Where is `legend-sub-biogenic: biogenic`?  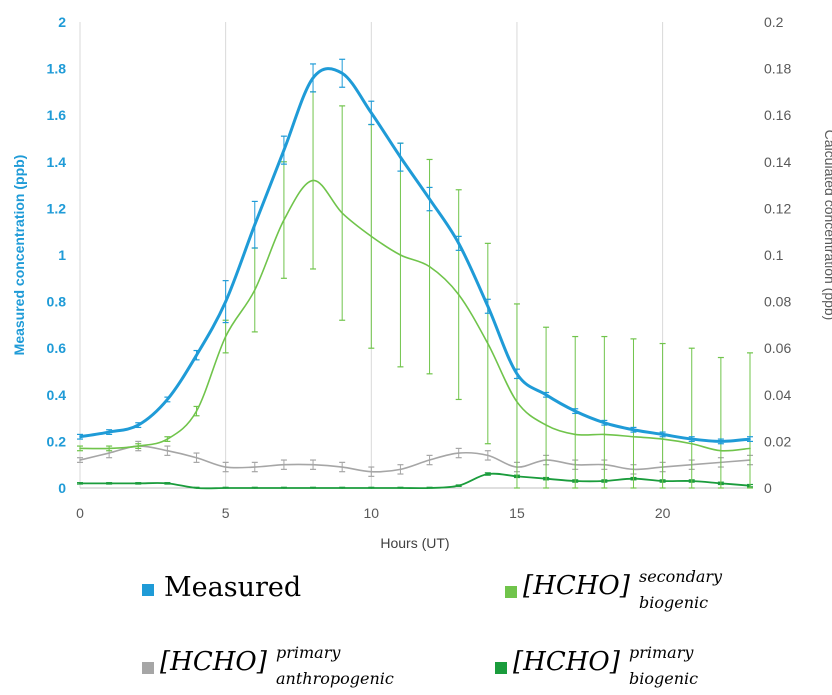 legend-sub-biogenic: biogenic is located at coordinates (674, 602).